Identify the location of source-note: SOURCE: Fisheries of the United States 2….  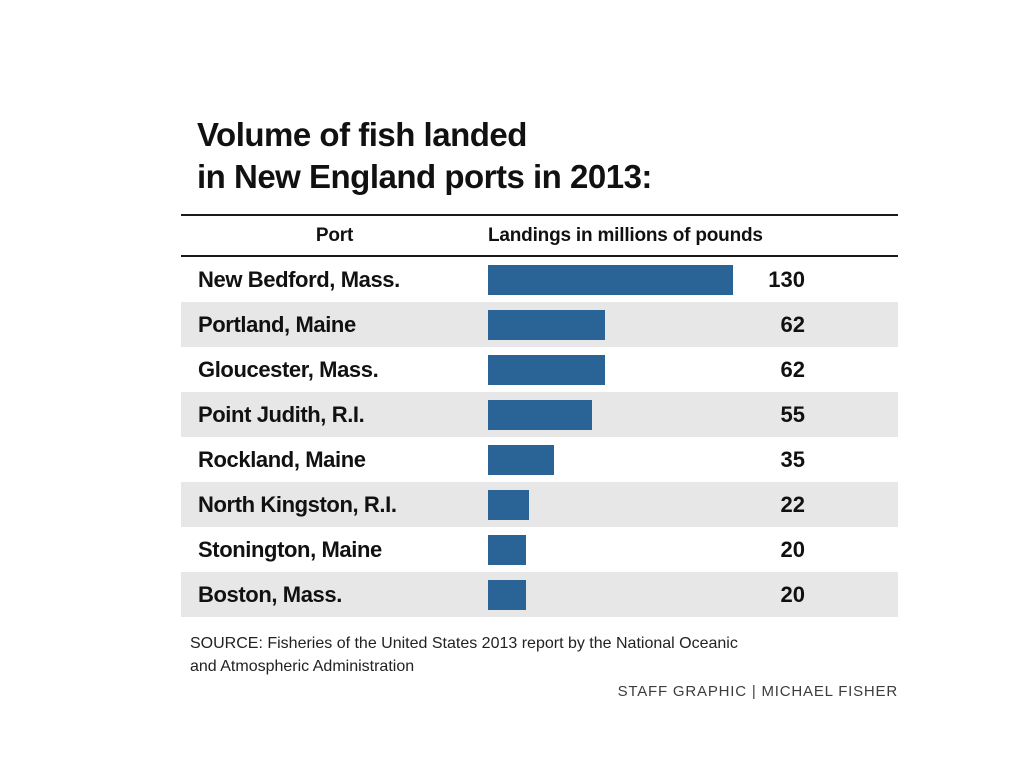
(464, 655).